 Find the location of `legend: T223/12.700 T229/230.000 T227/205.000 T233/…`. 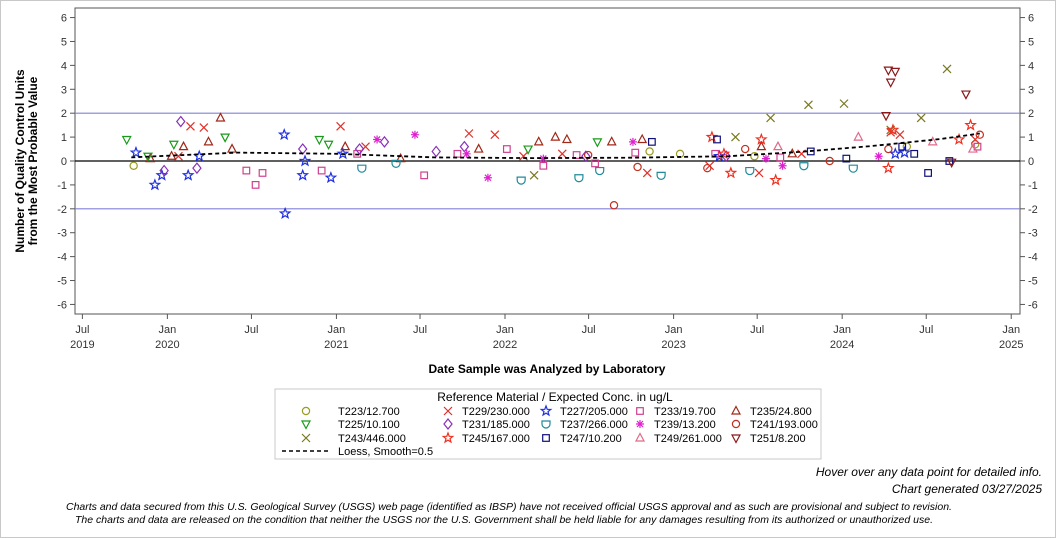

legend: T223/12.700 T229/230.000 T227/205.000 T233/… is located at coordinates (550, 431).